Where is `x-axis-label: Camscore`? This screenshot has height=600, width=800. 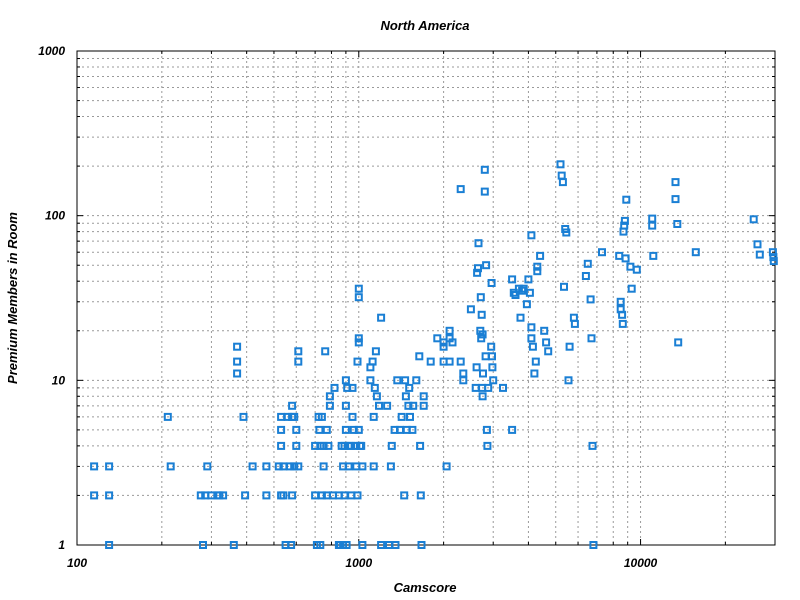
x-axis-label: Camscore is located at coordinates (425, 587).